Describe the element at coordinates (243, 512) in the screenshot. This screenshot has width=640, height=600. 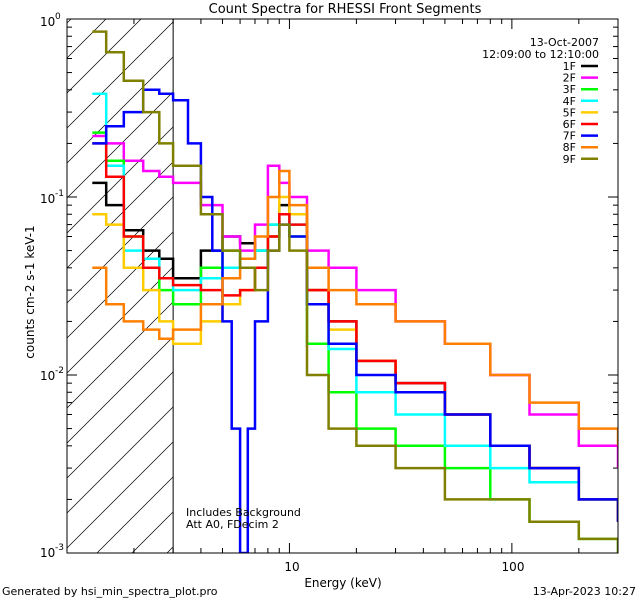
I see `annotation-background: Includes Background` at that location.